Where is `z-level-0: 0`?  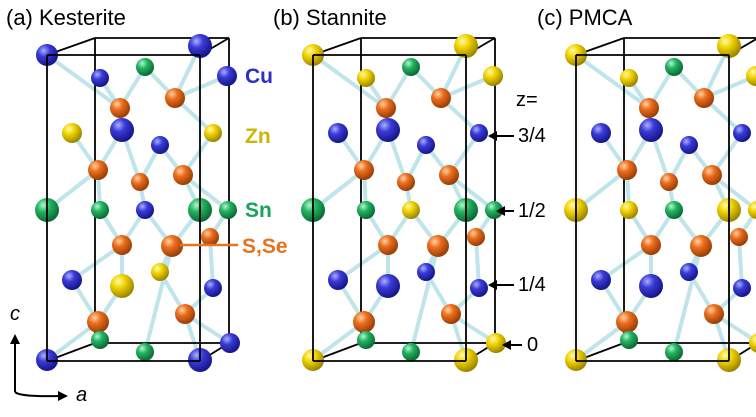
z-level-0: 0 is located at coordinates (533, 345).